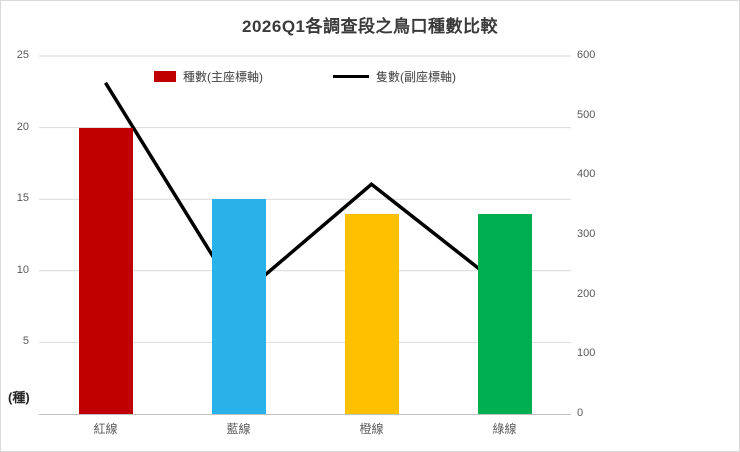 The height and width of the screenshot is (452, 740). What do you see at coordinates (22, 269) in the screenshot?
I see `left-axis-tick-label: 10` at bounding box center [22, 269].